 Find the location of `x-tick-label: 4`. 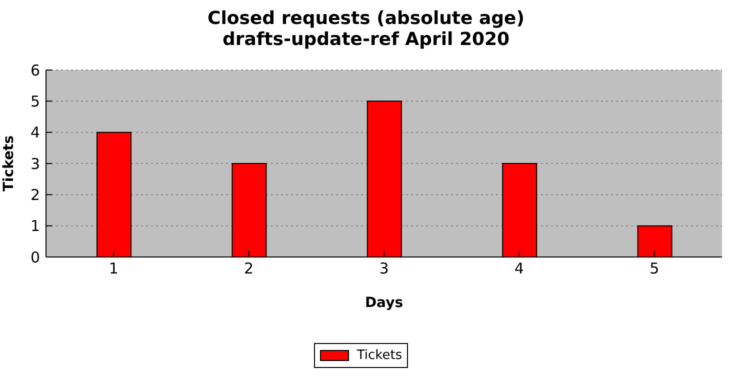

x-tick-label: 4 is located at coordinates (519, 269).